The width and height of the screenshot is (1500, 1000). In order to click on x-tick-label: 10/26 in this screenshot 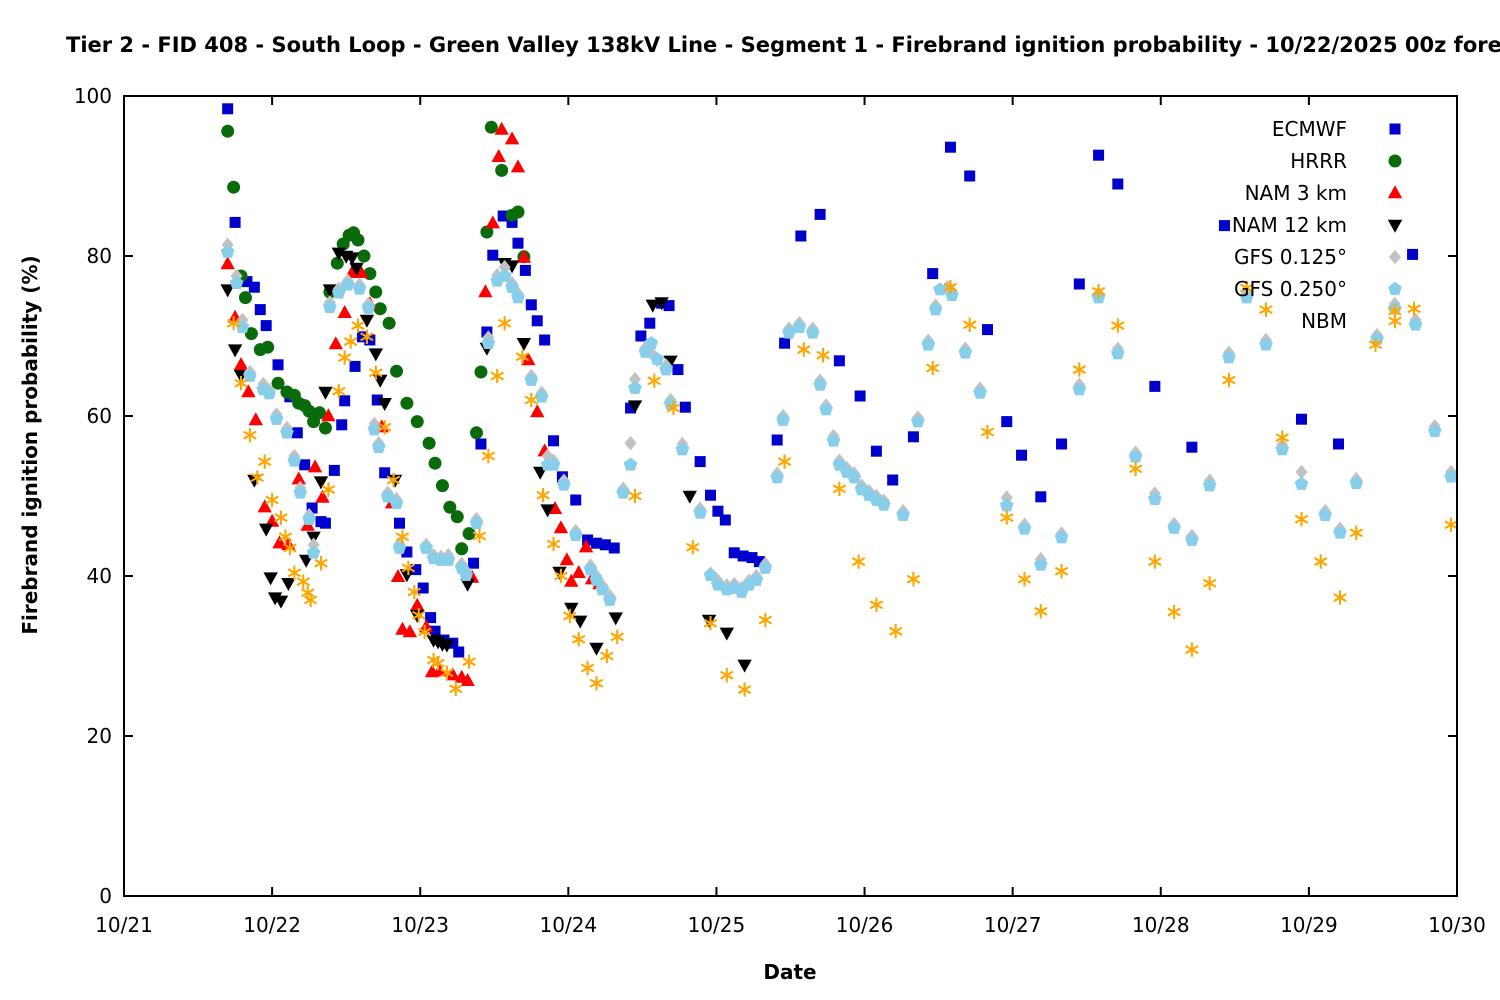, I will do `click(865, 925)`.